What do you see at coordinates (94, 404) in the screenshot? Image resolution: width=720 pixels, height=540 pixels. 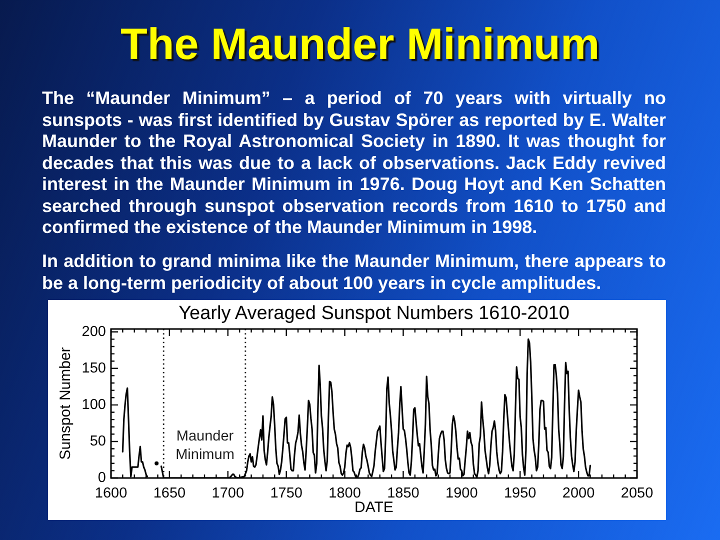 I see `y-tick-label: 100` at bounding box center [94, 404].